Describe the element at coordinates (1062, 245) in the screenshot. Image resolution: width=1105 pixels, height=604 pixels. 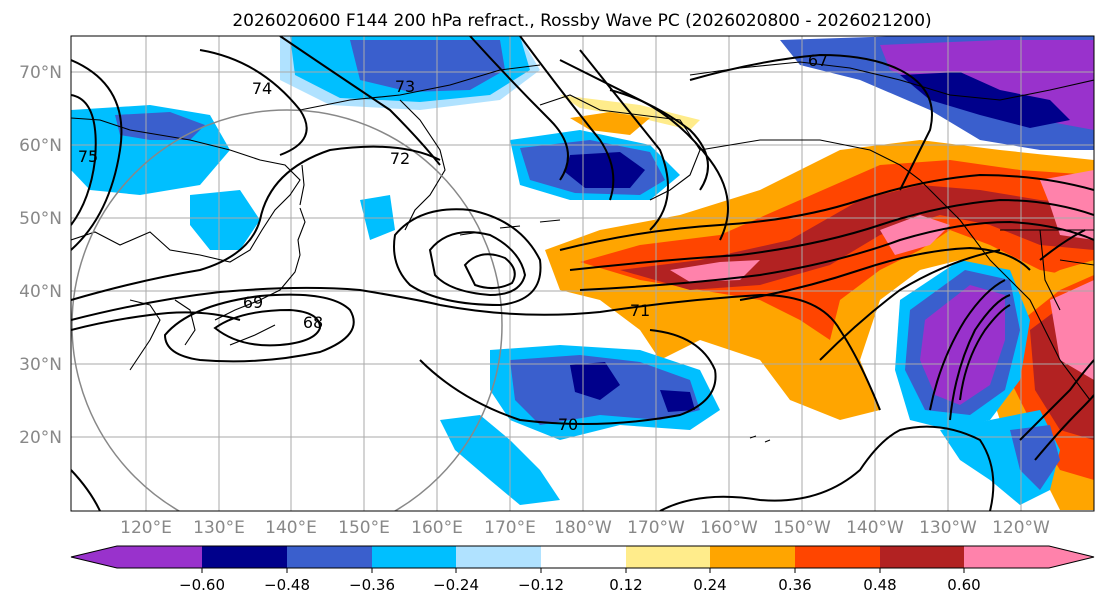
I see `contour-68-northeast` at that location.